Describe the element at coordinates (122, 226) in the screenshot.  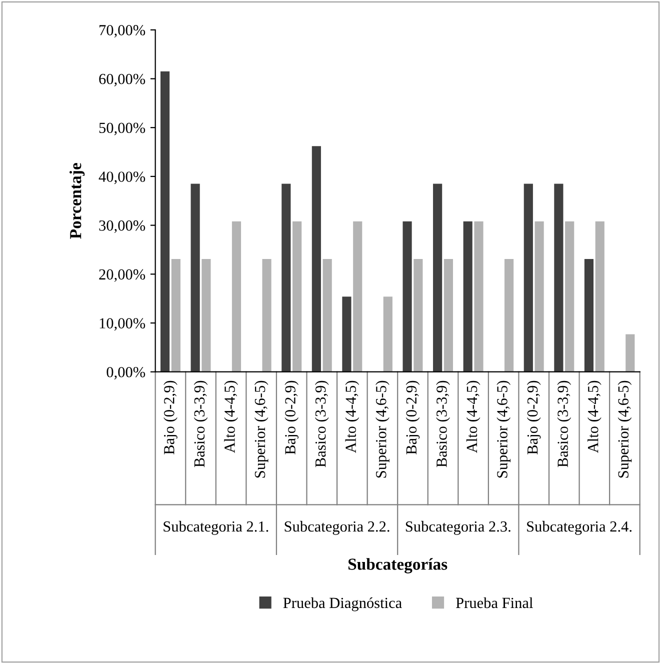
I see `y-tick-label: 30,00%` at that location.